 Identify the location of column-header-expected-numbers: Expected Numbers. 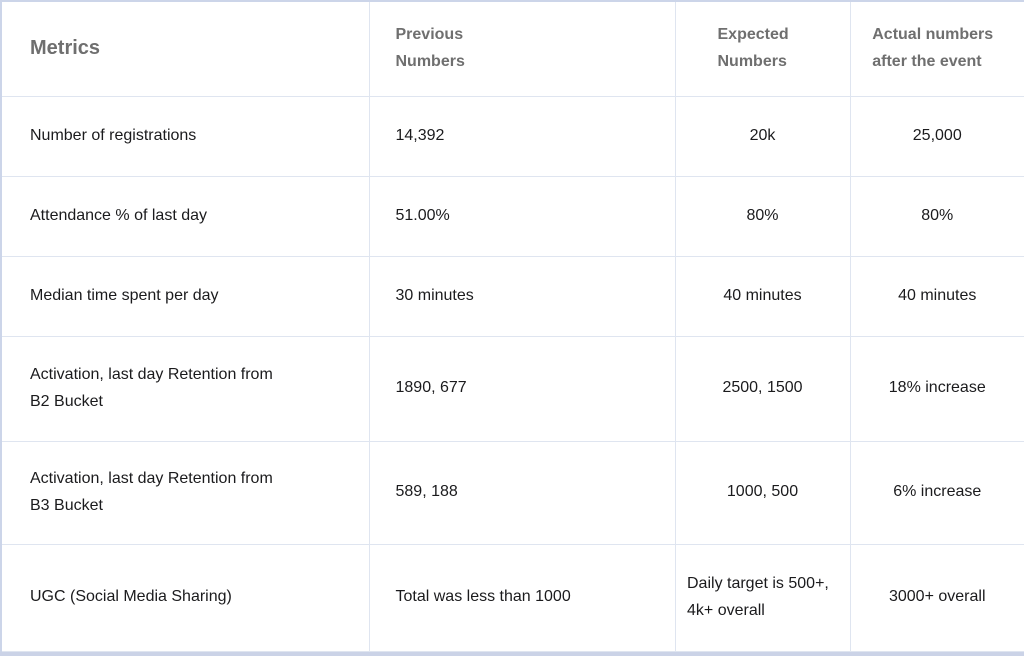
(762, 48).